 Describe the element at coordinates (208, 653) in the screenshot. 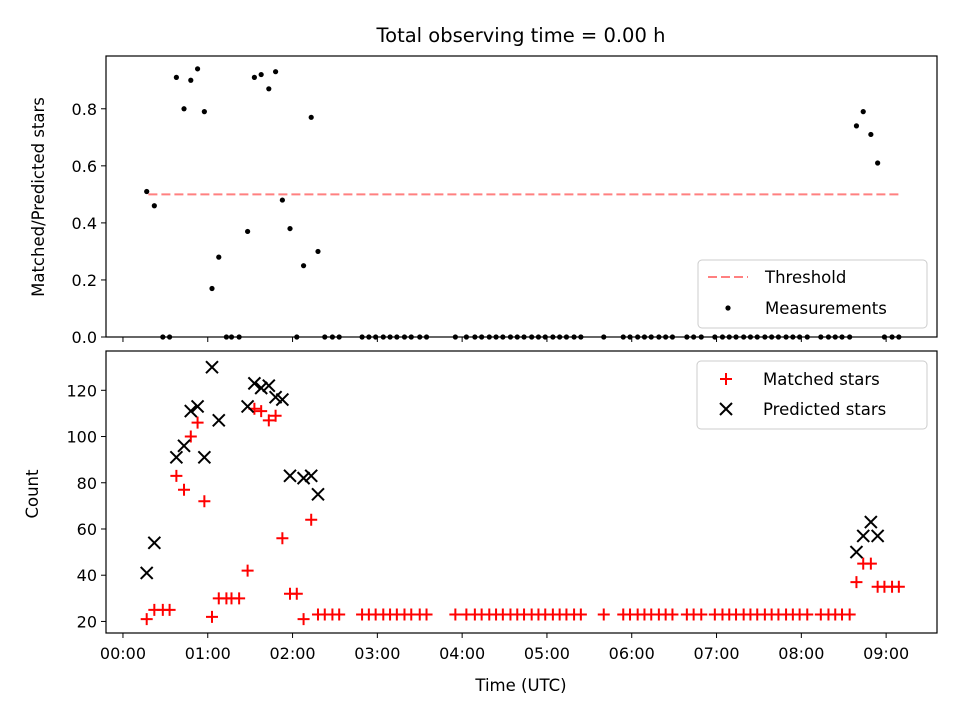

I see `x-tick-label: 01:00` at that location.